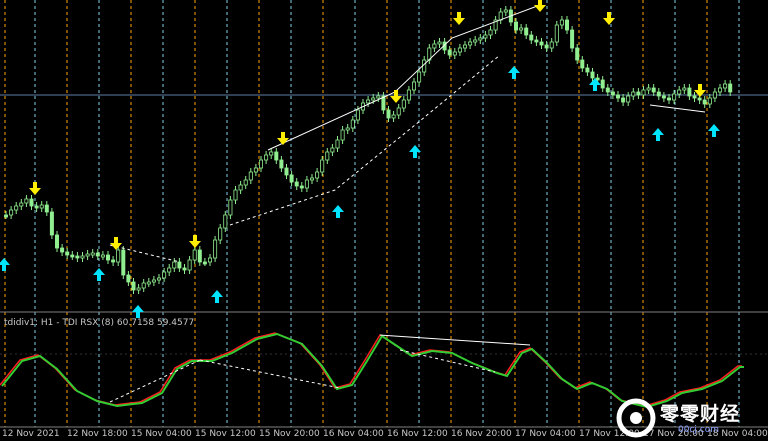 The width and height of the screenshot is (768, 441). What do you see at coordinates (737, 434) in the screenshot?
I see `time-tick: 18 Nov 04:00` at bounding box center [737, 434].